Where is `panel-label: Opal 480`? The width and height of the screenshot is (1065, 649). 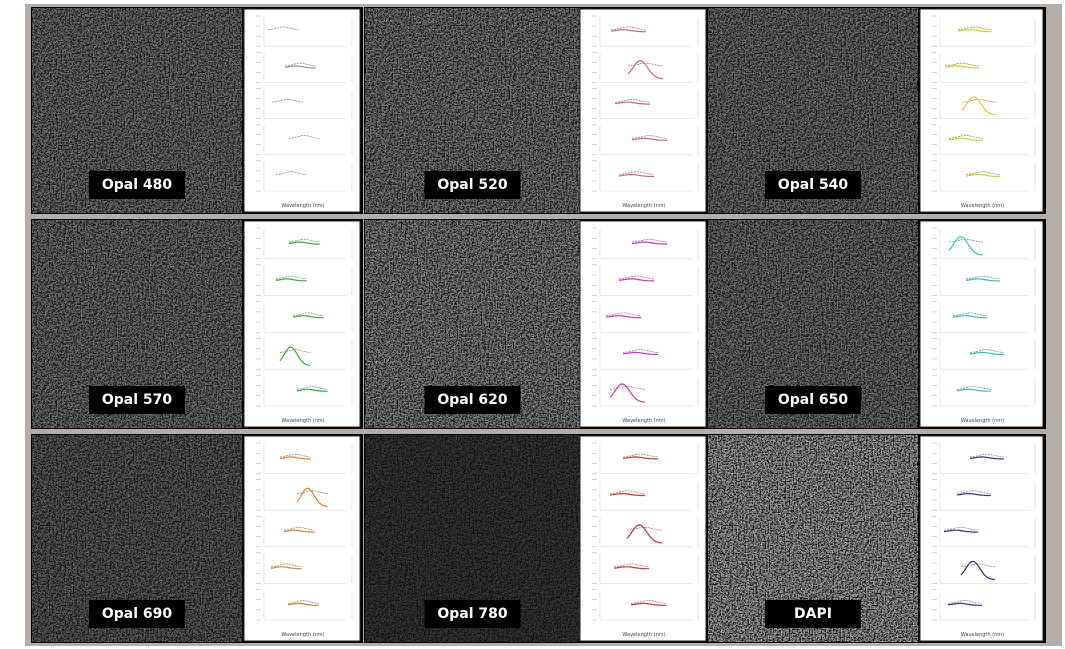
panel-label: Opal 480 is located at coordinates (137, 185).